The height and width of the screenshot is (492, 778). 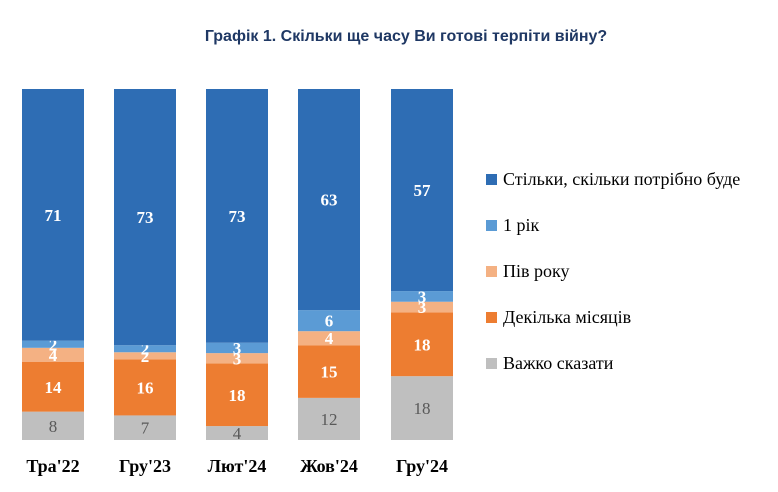 I want to click on x-axis-labels: Тра'22 Гру'23 Лют'24 Жов'24 Гру'24, so click(x=237, y=466).